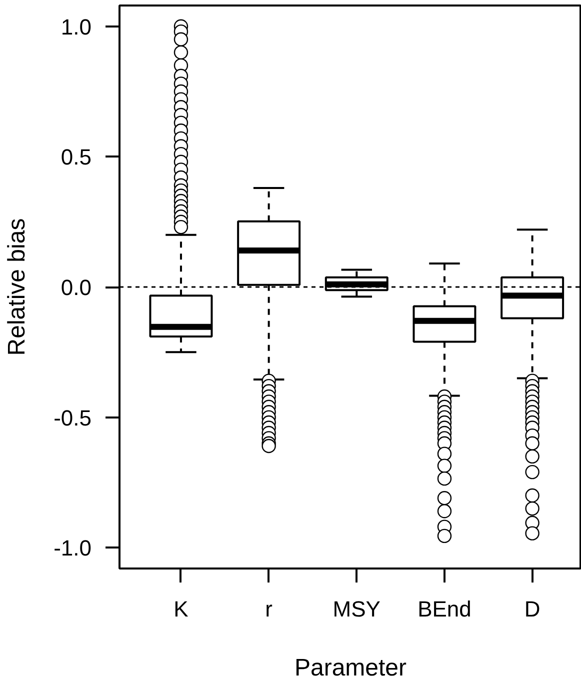  What do you see at coordinates (445, 609) in the screenshot?
I see `x-tick-label: BEnd` at bounding box center [445, 609].